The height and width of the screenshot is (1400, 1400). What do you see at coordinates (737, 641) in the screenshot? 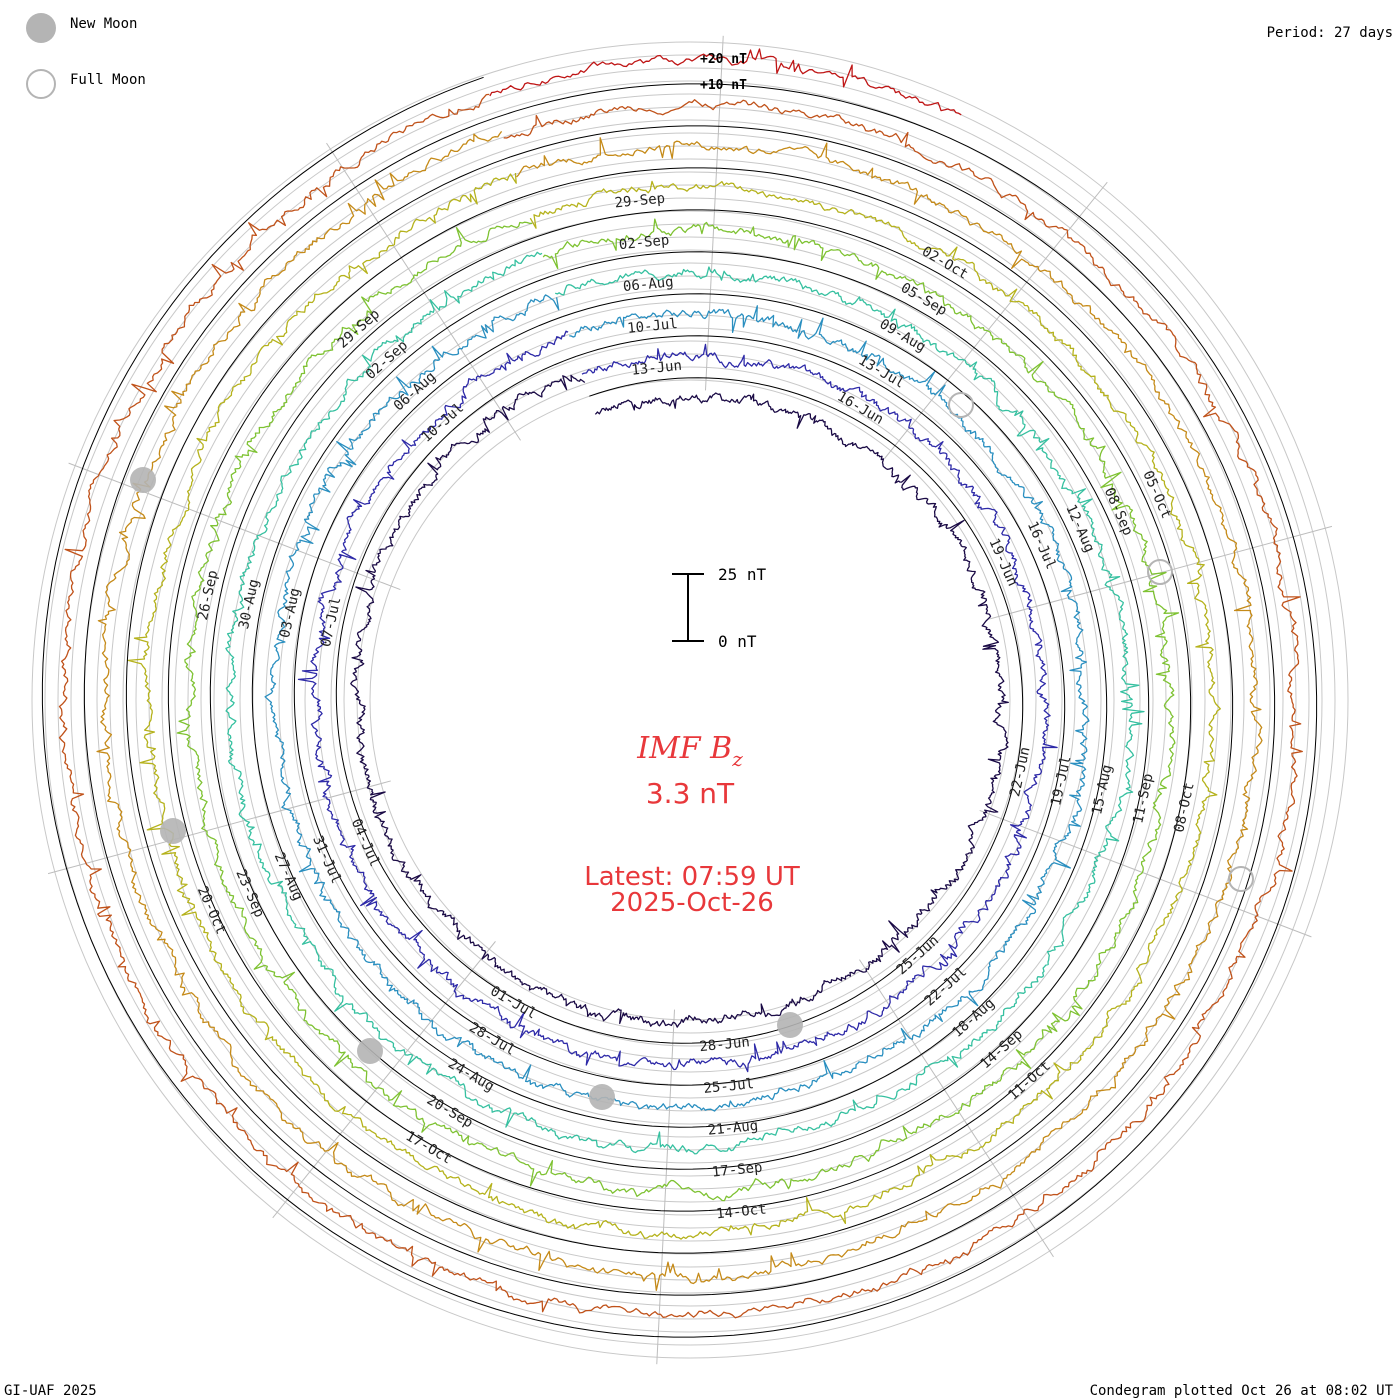
I see `scale-bottom-label: 0 nT` at bounding box center [737, 641].